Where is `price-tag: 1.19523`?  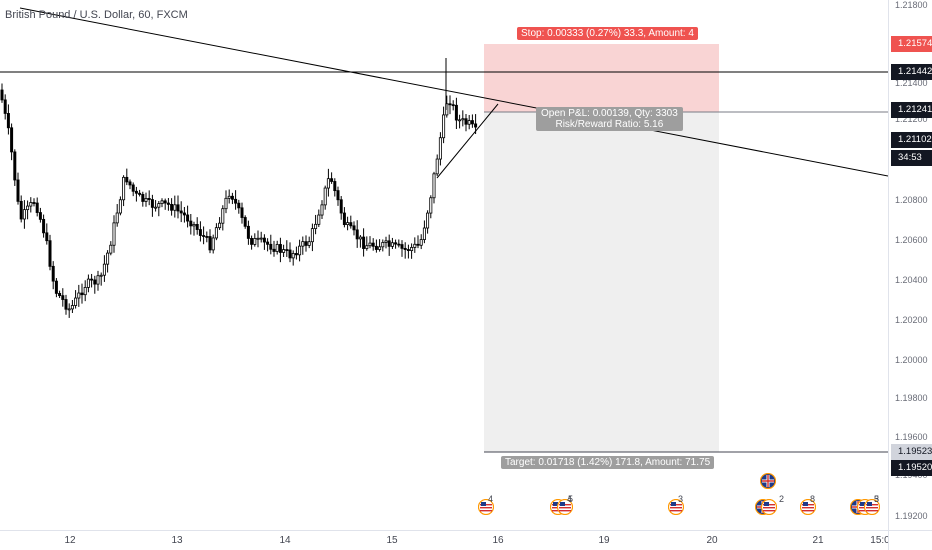 price-tag: 1.19523 is located at coordinates (911, 452).